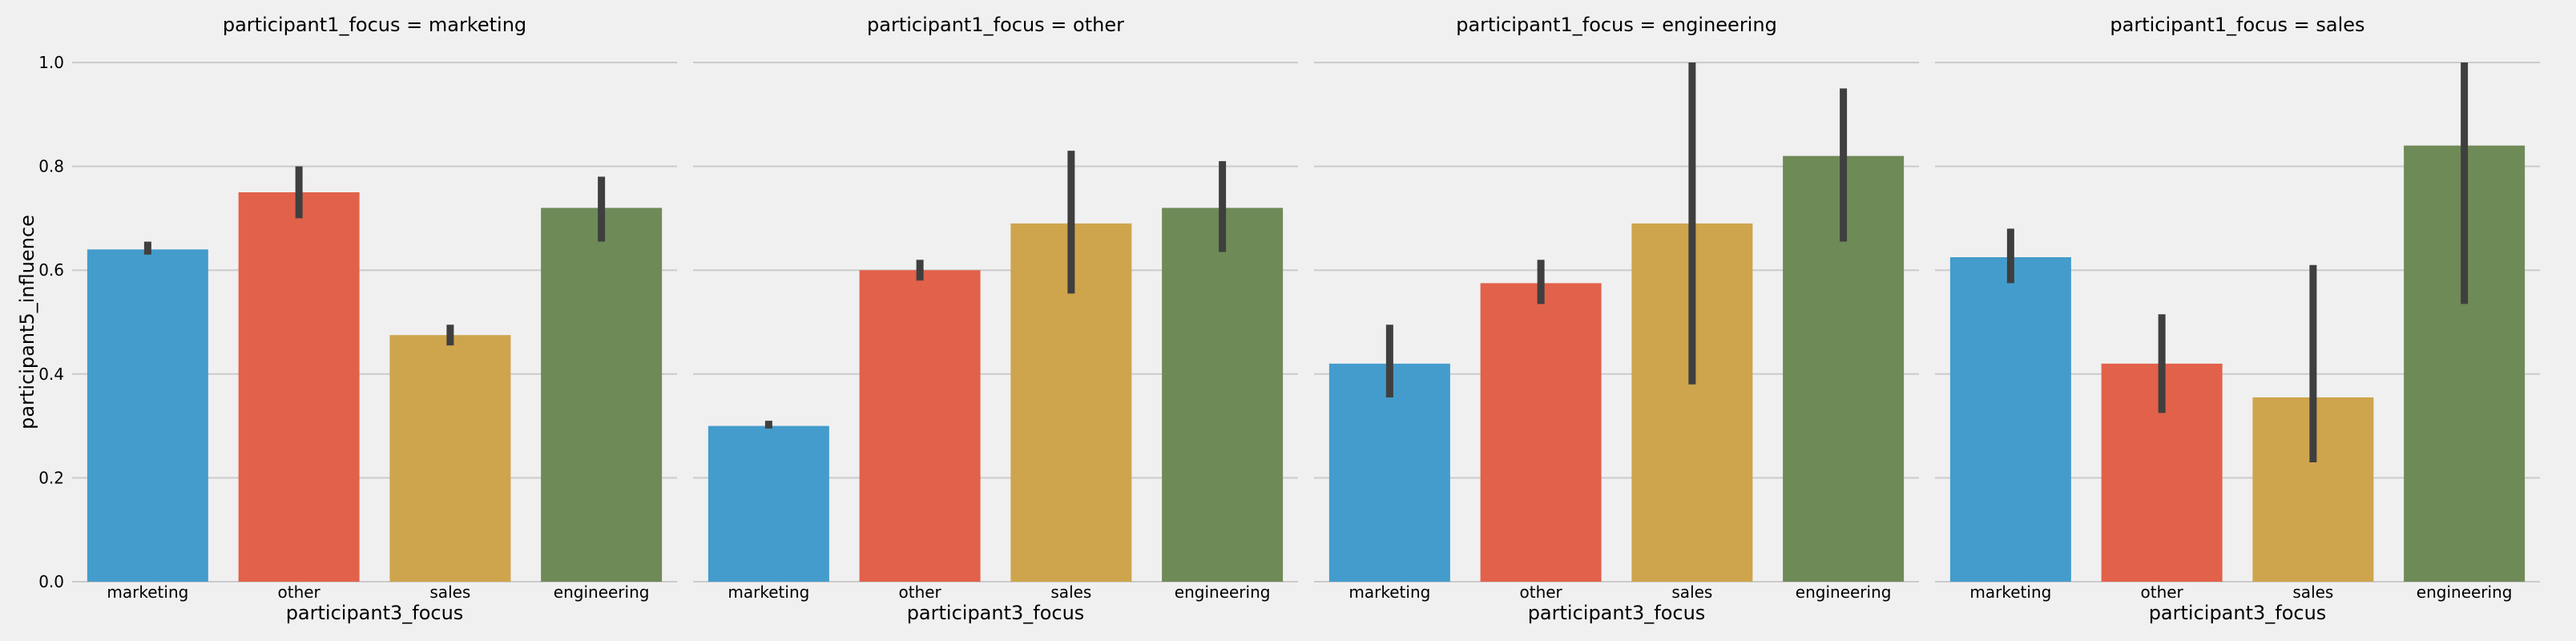  Describe the element at coordinates (51, 582) in the screenshot. I see `y-tick-label: 0.0` at that location.